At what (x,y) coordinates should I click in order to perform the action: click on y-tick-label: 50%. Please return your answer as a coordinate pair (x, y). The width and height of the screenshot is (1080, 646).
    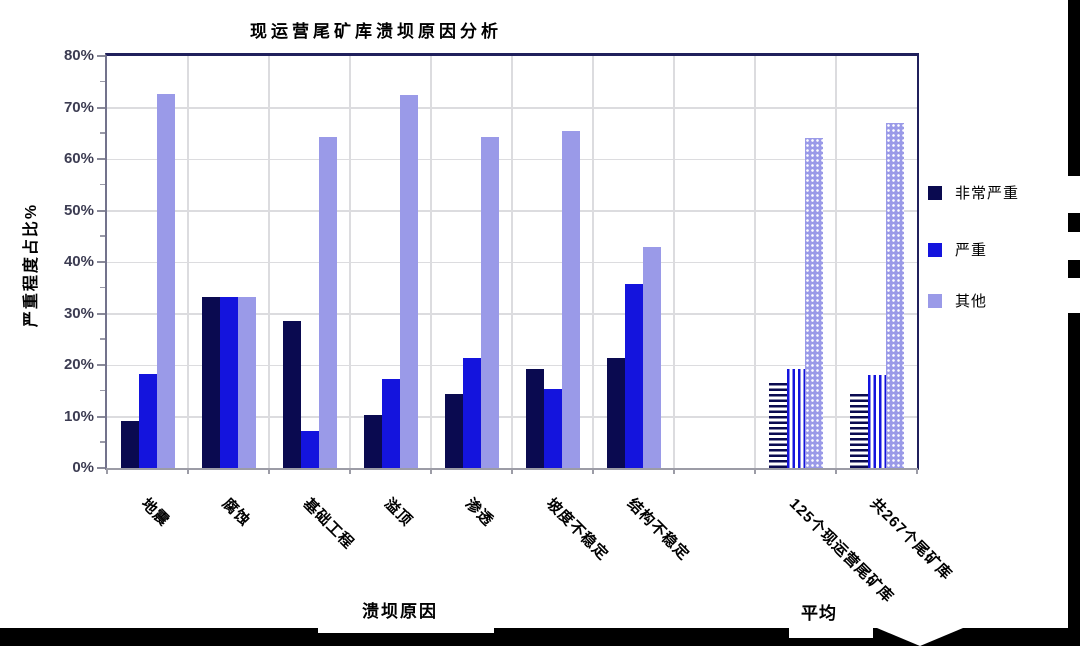
    Looking at the image, I should click on (78, 210).